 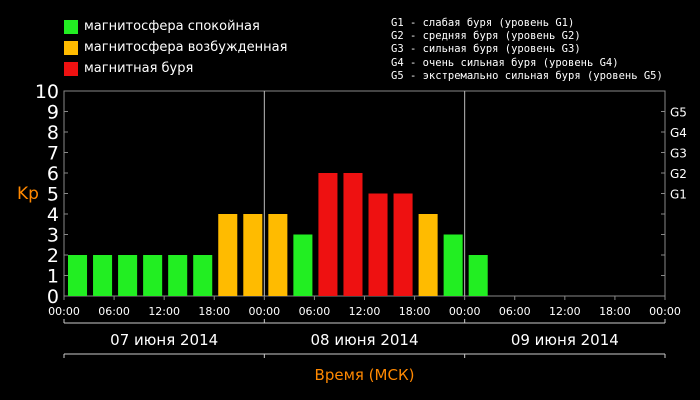 I want to click on legend-item-quiet: магнитосфера спокойная, so click(x=175, y=26).